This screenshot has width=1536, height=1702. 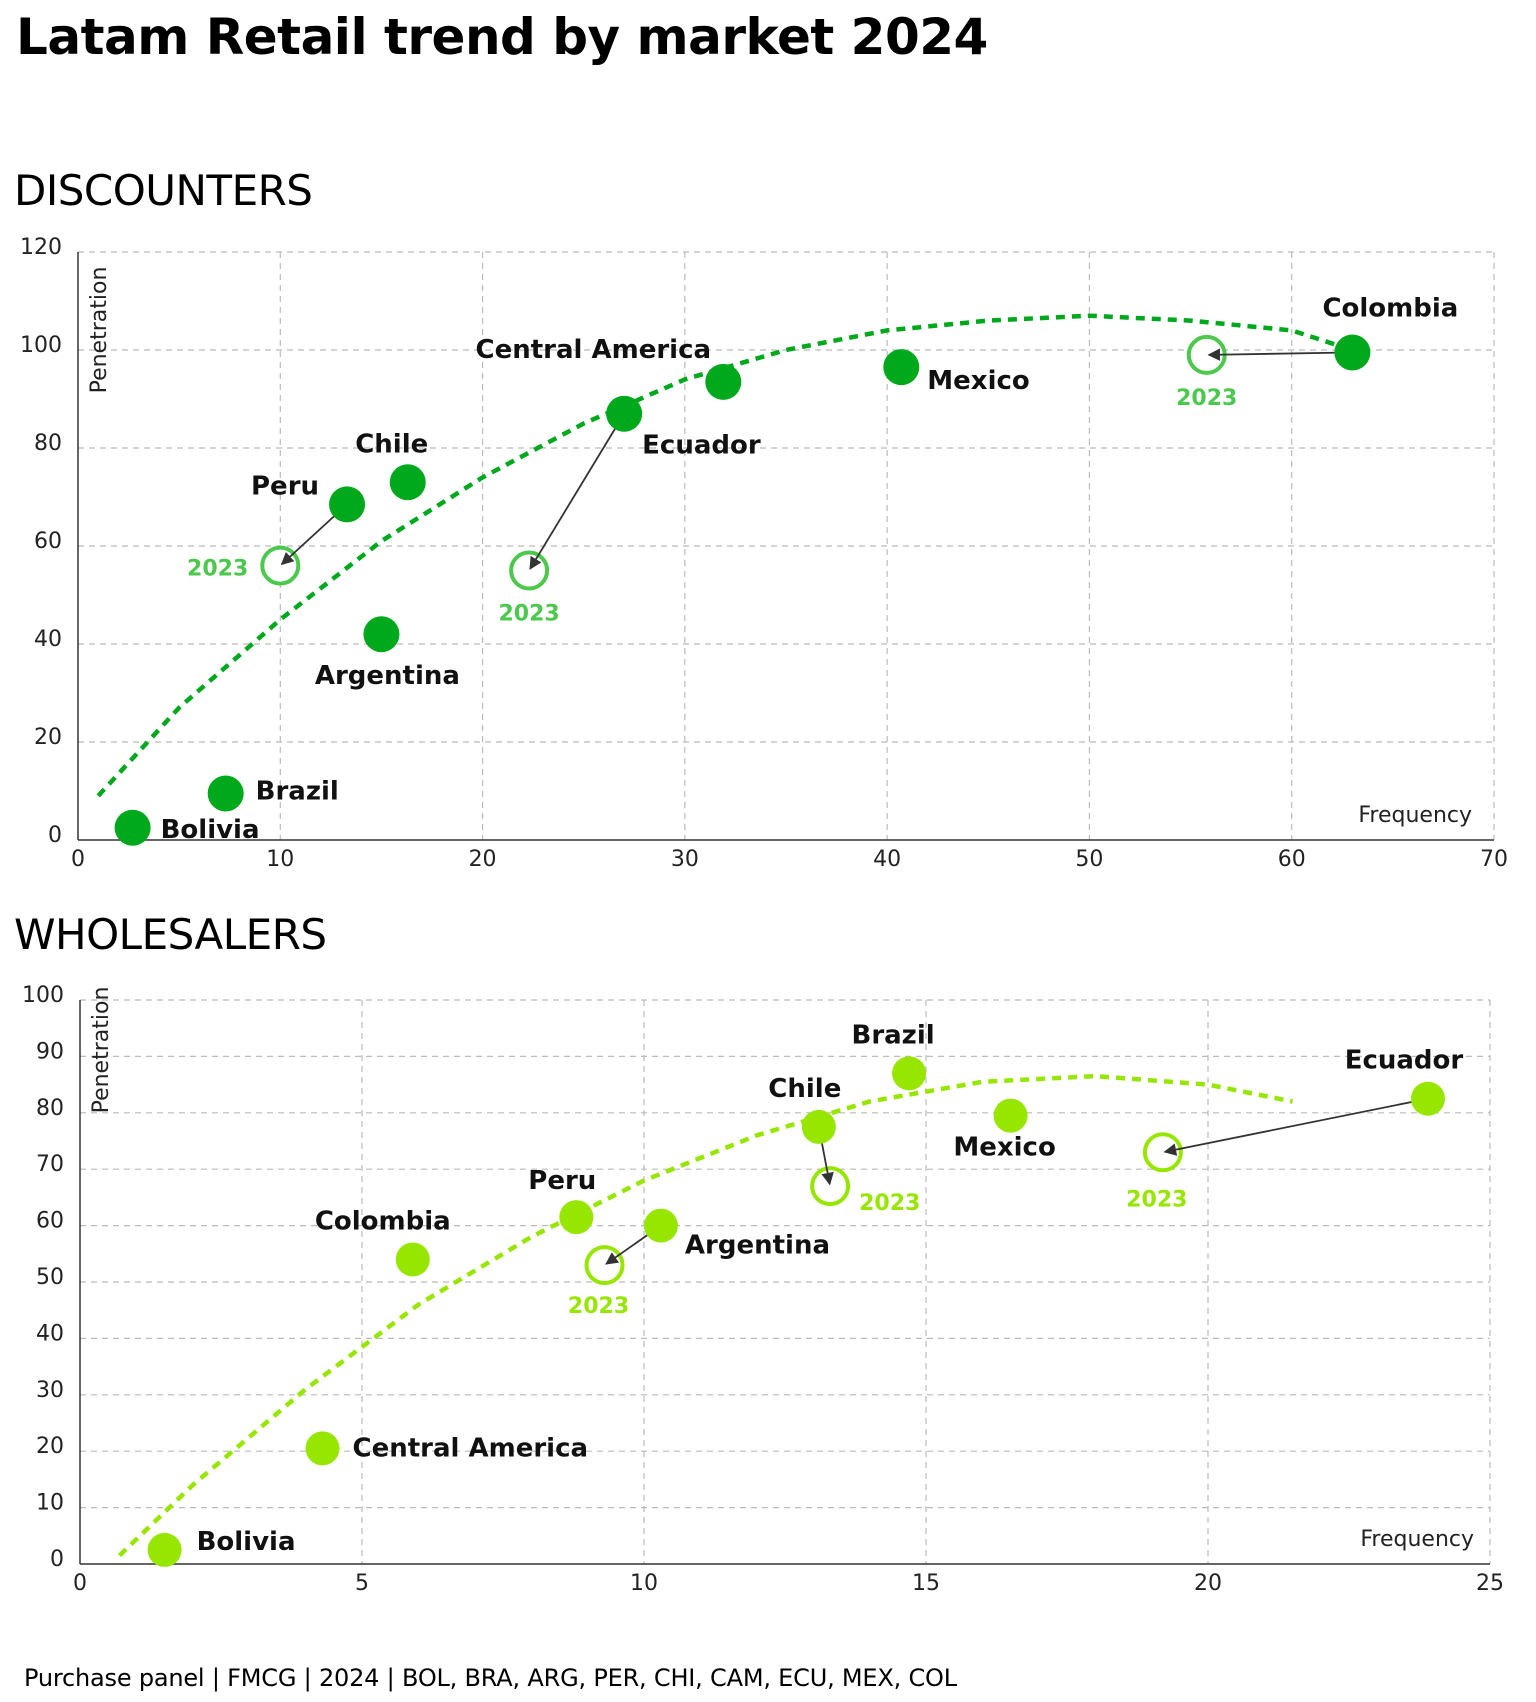 What do you see at coordinates (163, 190) in the screenshot?
I see `discounters-title: DISCOUNTERS` at bounding box center [163, 190].